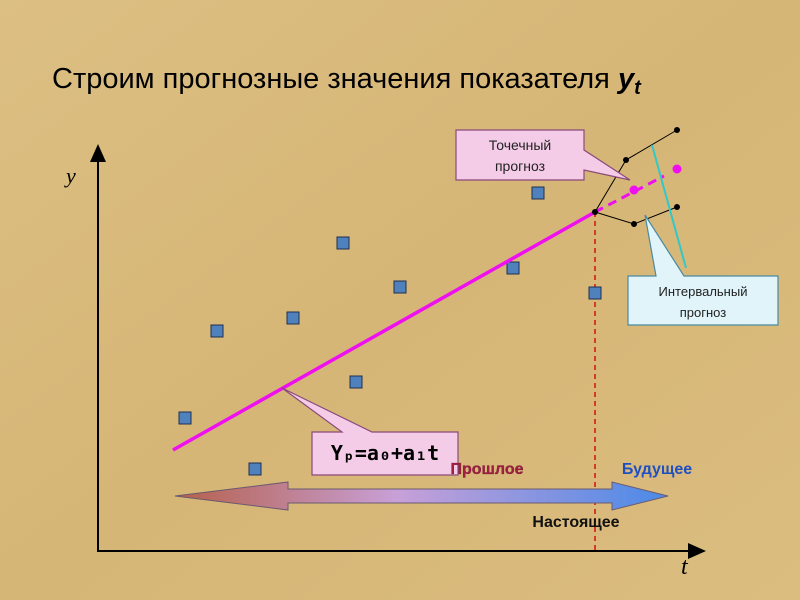  Describe the element at coordinates (543, 155) in the screenshot. I see `point-callout` at that location.